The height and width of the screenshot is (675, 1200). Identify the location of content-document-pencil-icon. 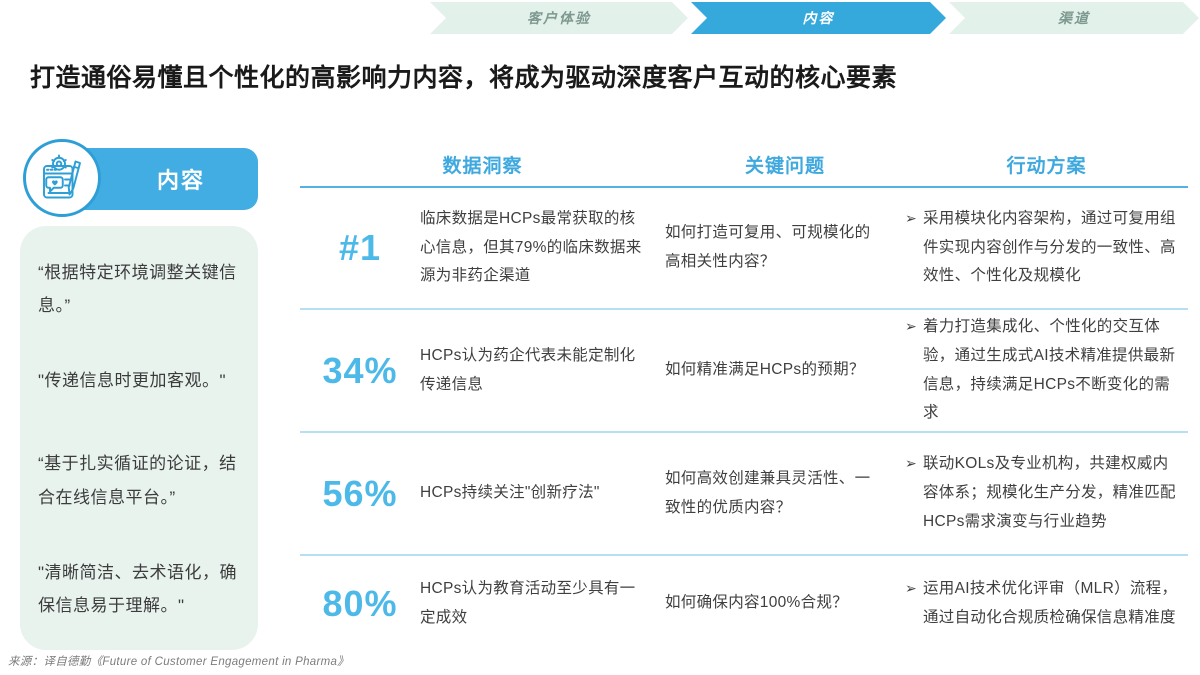
(62, 178).